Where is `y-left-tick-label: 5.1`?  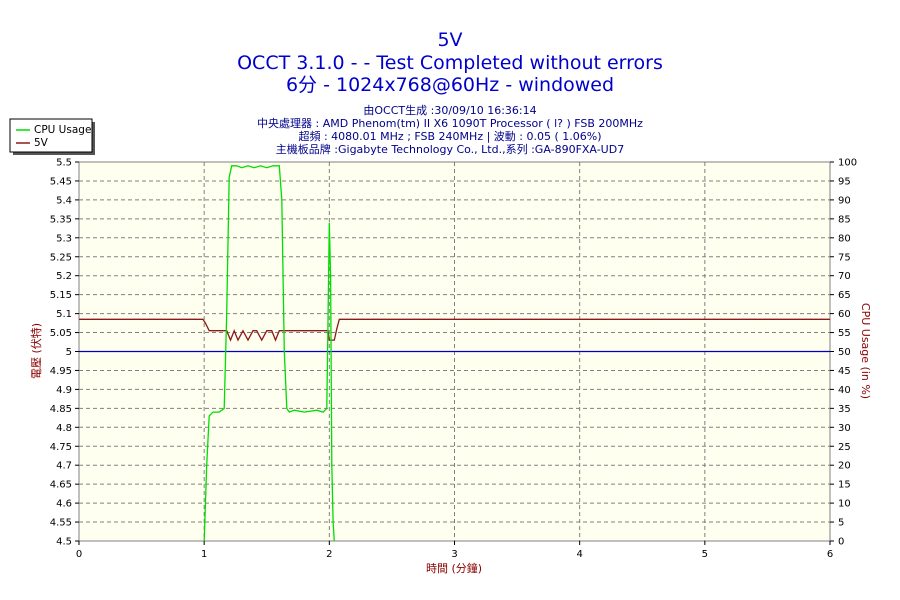 y-left-tick-label: 5.1 is located at coordinates (64, 314).